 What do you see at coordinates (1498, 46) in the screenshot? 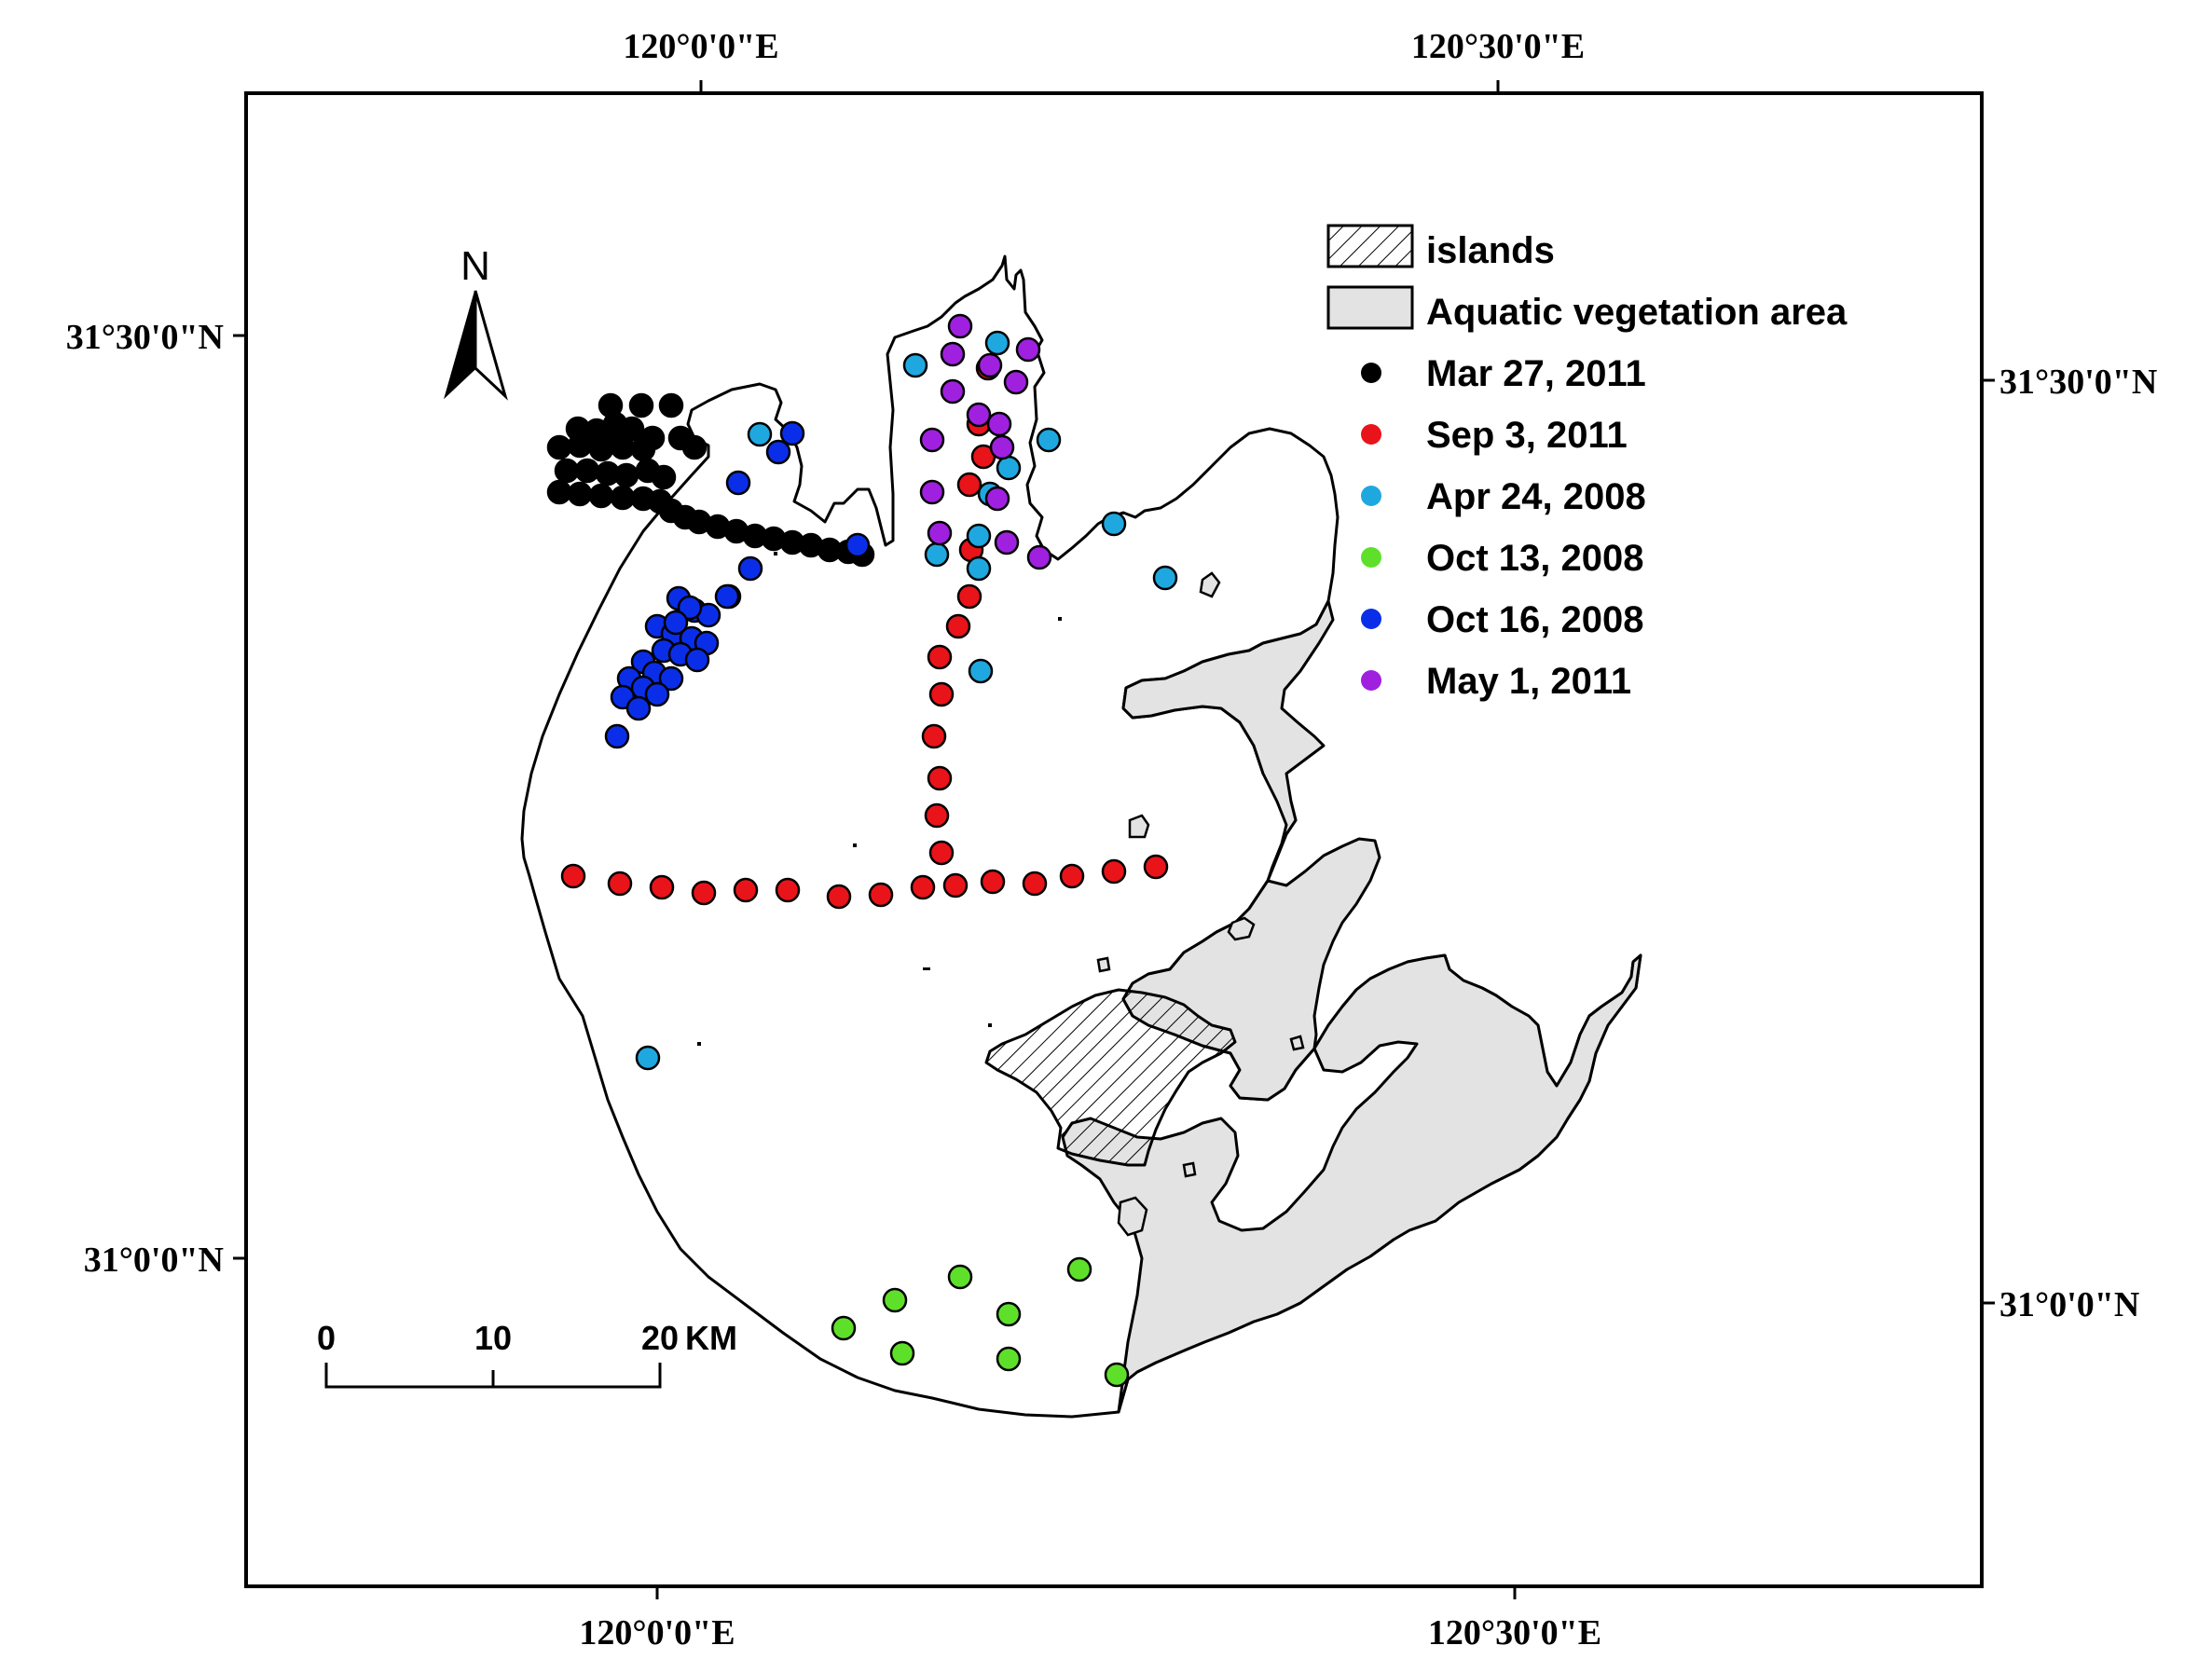
I see `top-lon-label-2: 120°30'0"E` at bounding box center [1498, 46].